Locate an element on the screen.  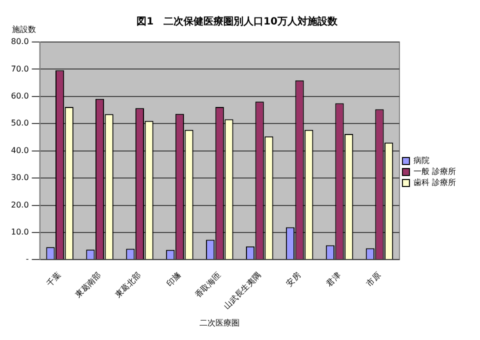
y-tick-label: 30.0 is located at coordinates (20, 177).